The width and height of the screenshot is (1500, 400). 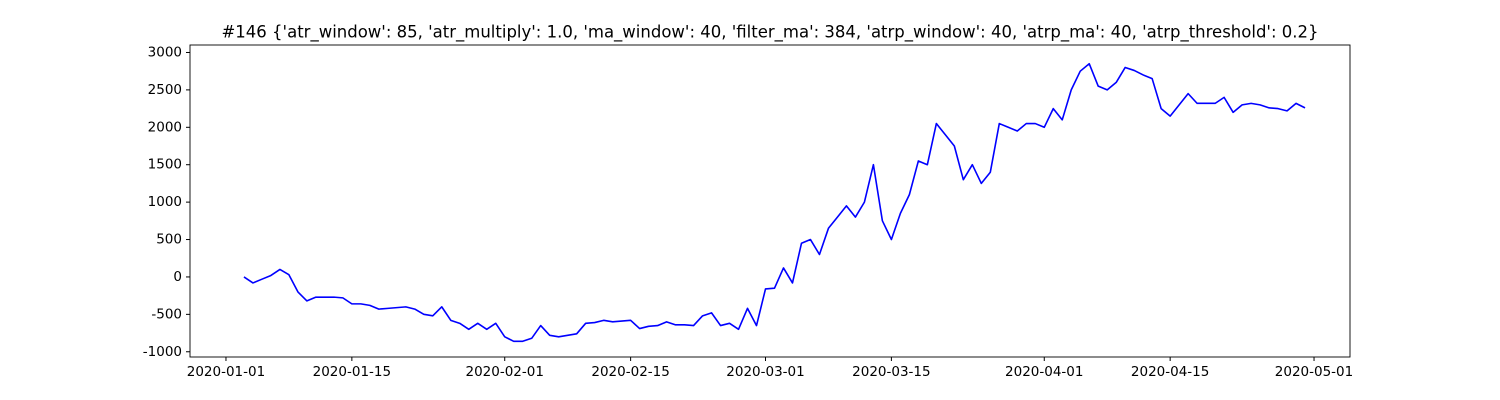 What do you see at coordinates (630, 372) in the screenshot?
I see `x-tick-label: 2020-02-15` at bounding box center [630, 372].